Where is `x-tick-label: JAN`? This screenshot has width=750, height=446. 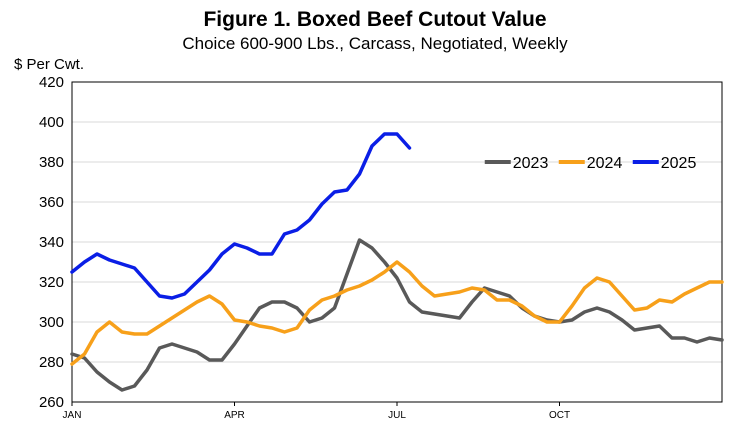 x-tick-label: JAN is located at coordinates (72, 415).